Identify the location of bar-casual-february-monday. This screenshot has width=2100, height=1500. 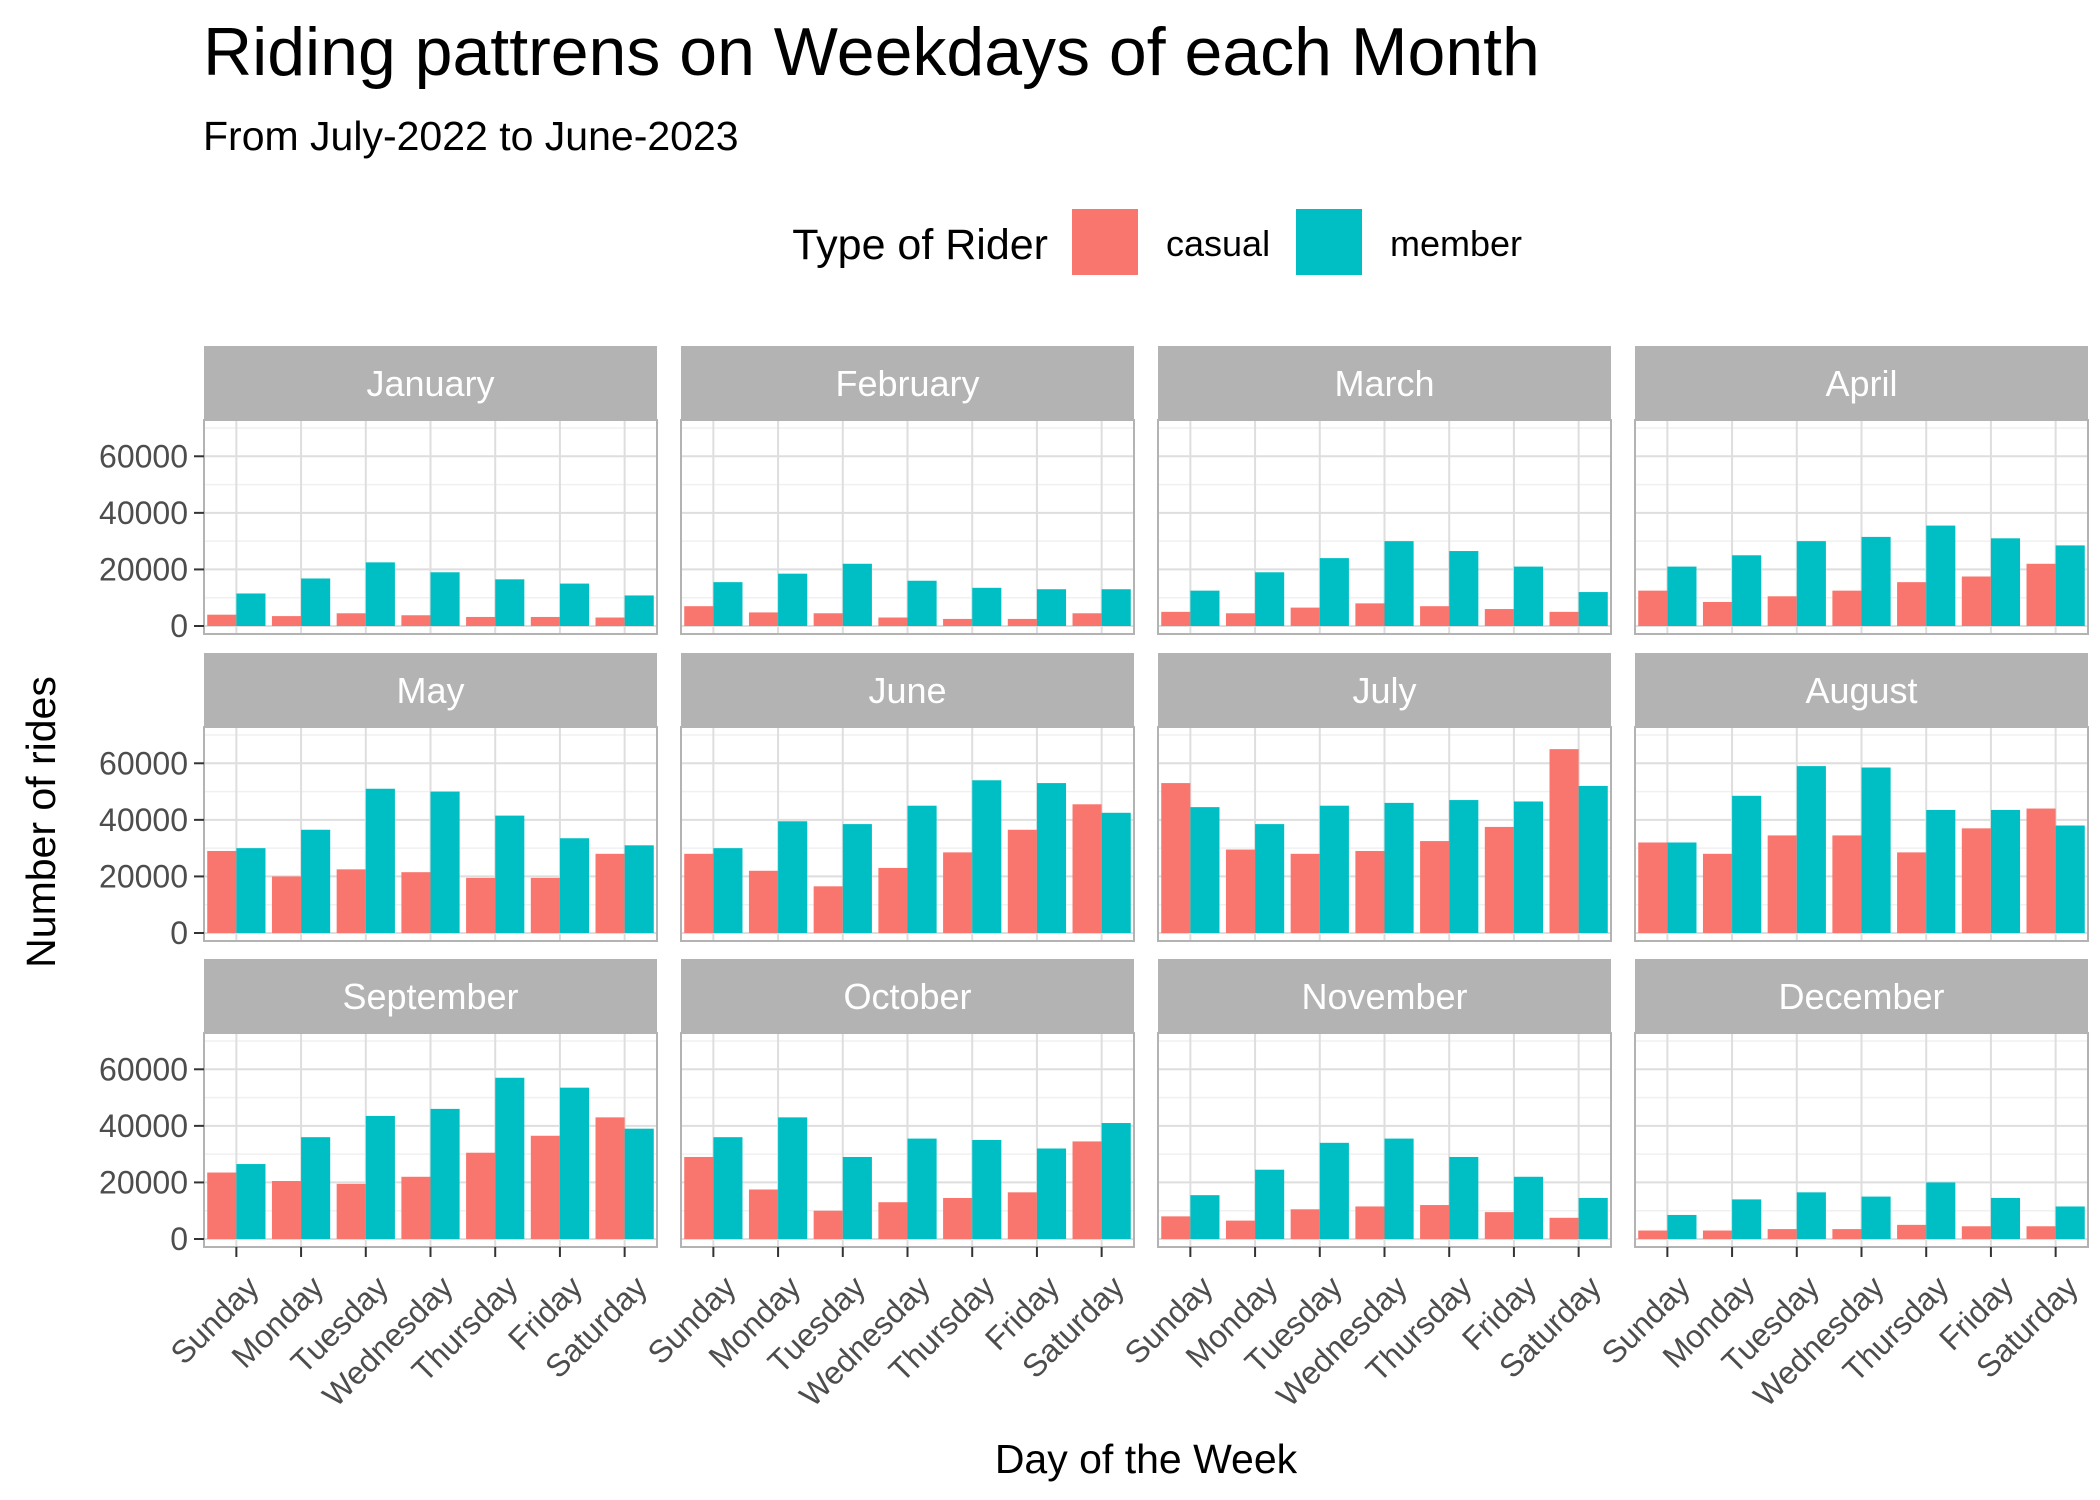
(763, 619).